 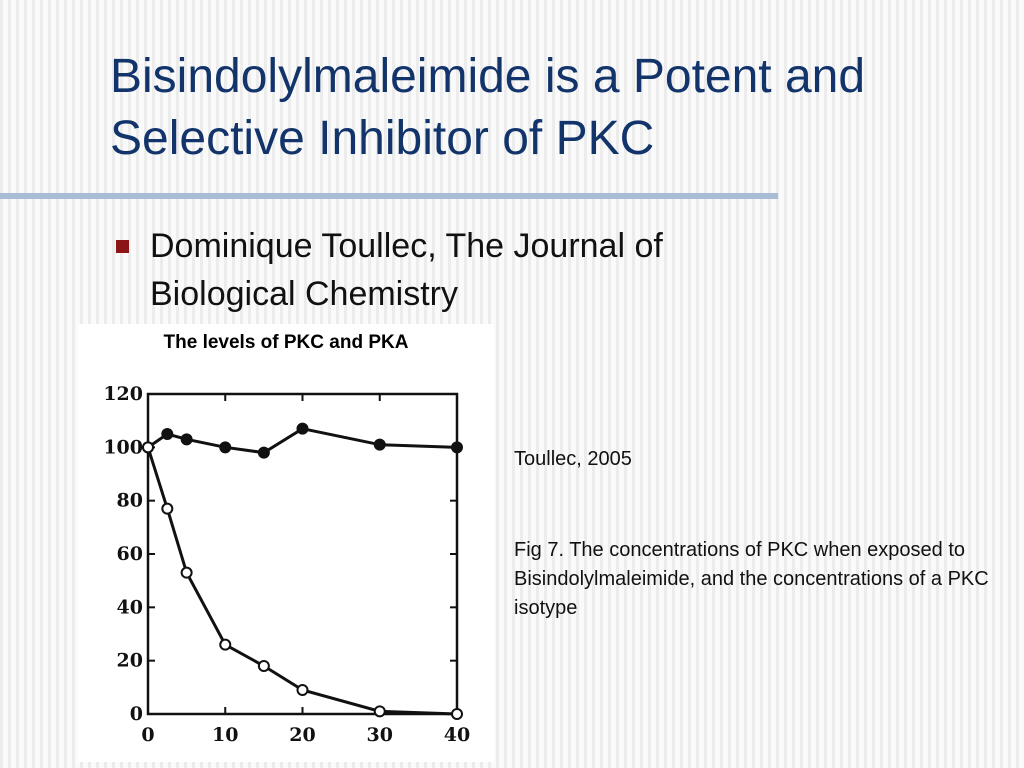 What do you see at coordinates (130, 607) in the screenshot?
I see `y-tick-label: 40` at bounding box center [130, 607].